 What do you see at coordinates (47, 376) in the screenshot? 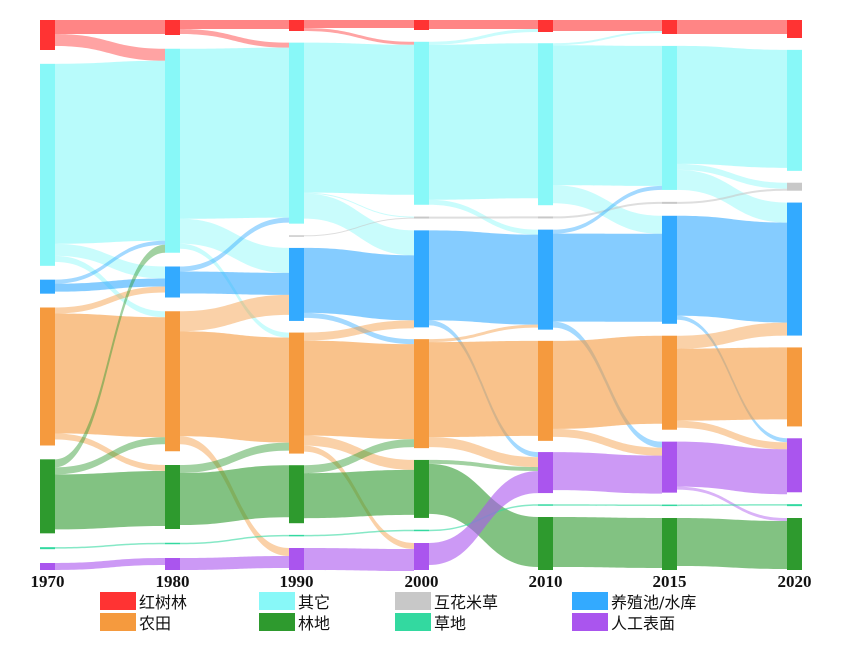
I see `node-1970-farmland` at bounding box center [47, 376].